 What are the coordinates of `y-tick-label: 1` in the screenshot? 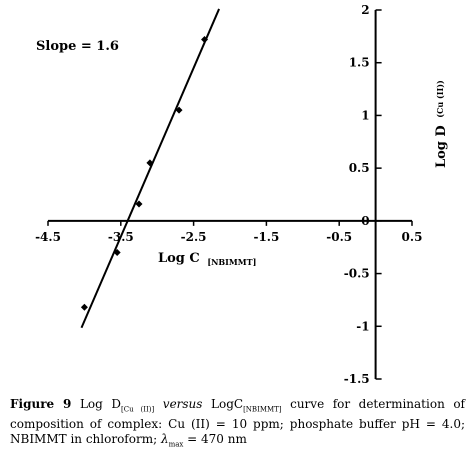 It's located at (365, 115).